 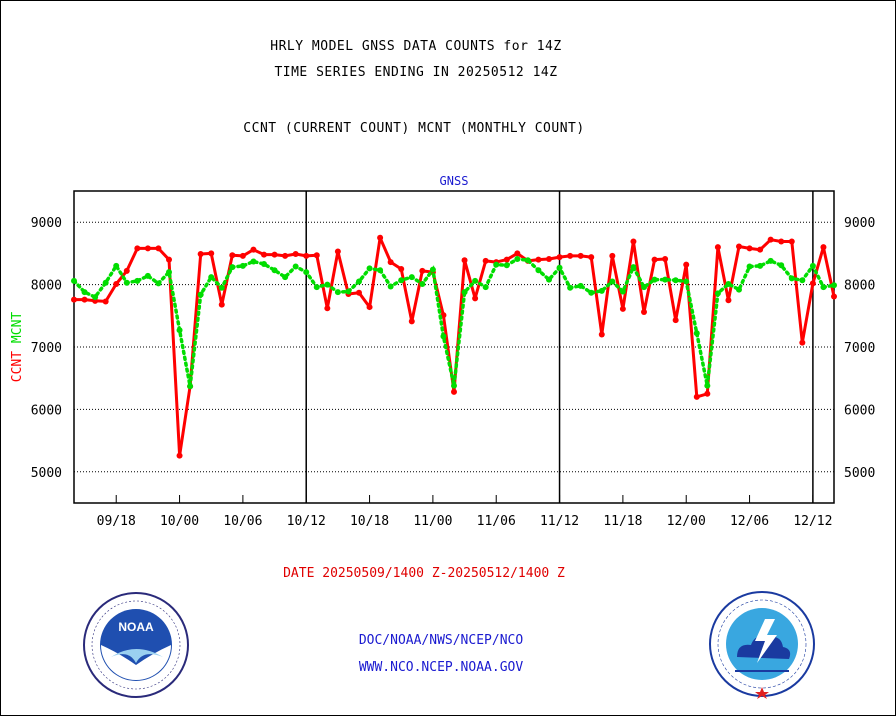 What do you see at coordinates (496, 521) in the screenshot?
I see `x-tick-label: 11/06` at bounding box center [496, 521].